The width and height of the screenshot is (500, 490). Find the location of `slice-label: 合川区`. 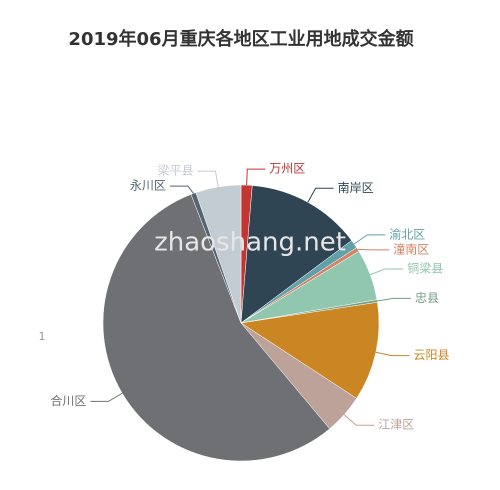

slice-label: 合川区 is located at coordinates (68, 400).